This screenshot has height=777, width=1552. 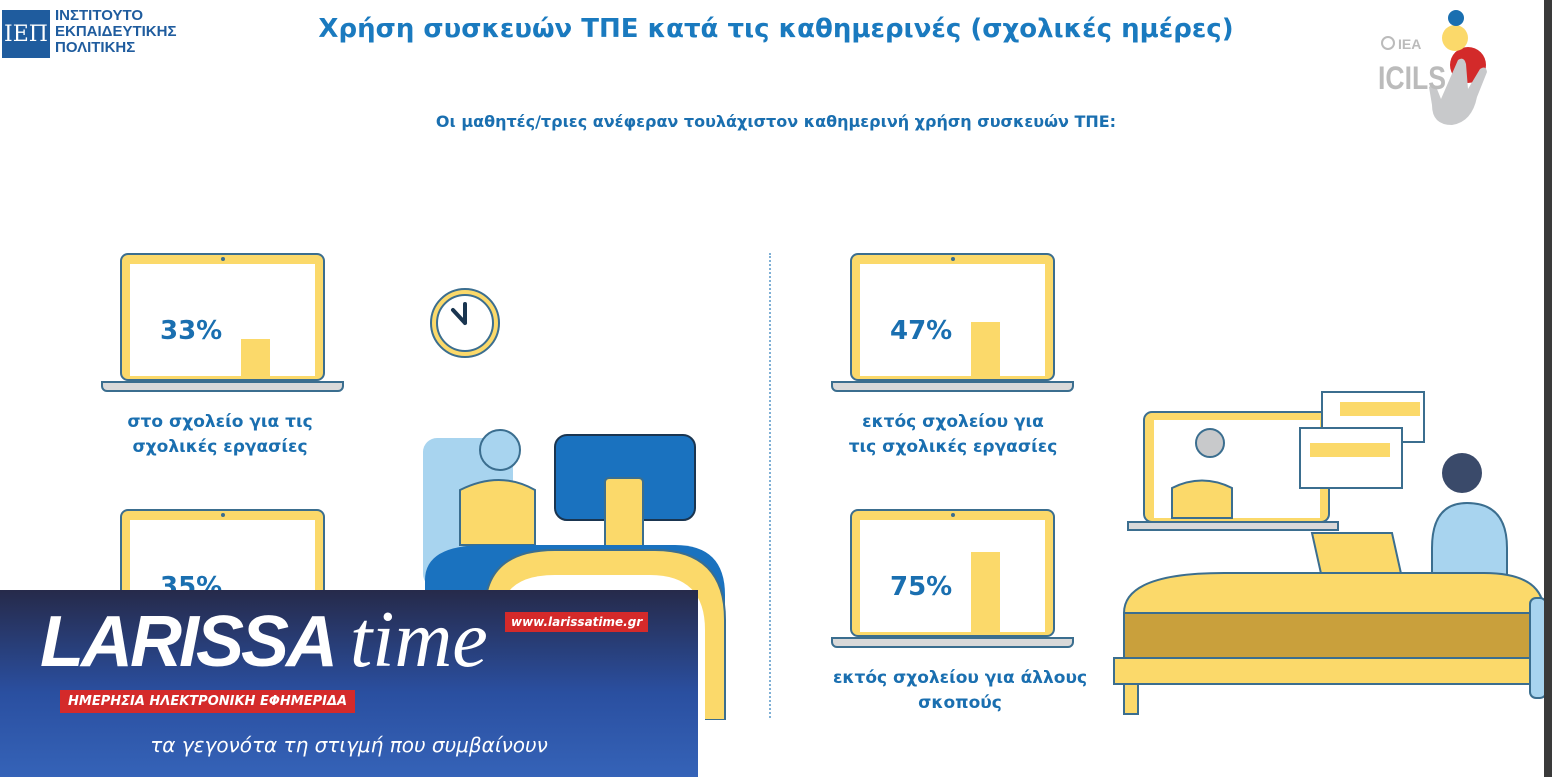 I want to click on iea-logo-text: IEA, so click(x=1409, y=44).